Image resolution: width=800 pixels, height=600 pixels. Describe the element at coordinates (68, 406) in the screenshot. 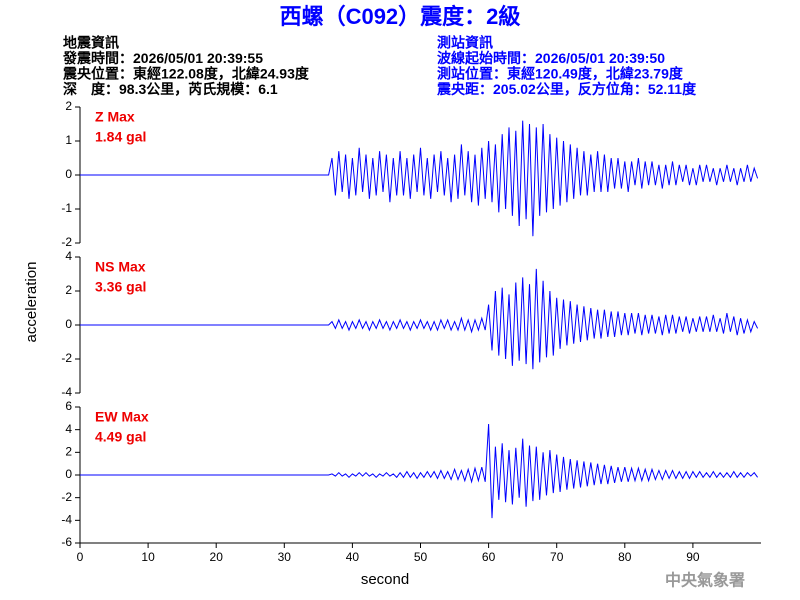

I see `y-tick-label: 6` at that location.